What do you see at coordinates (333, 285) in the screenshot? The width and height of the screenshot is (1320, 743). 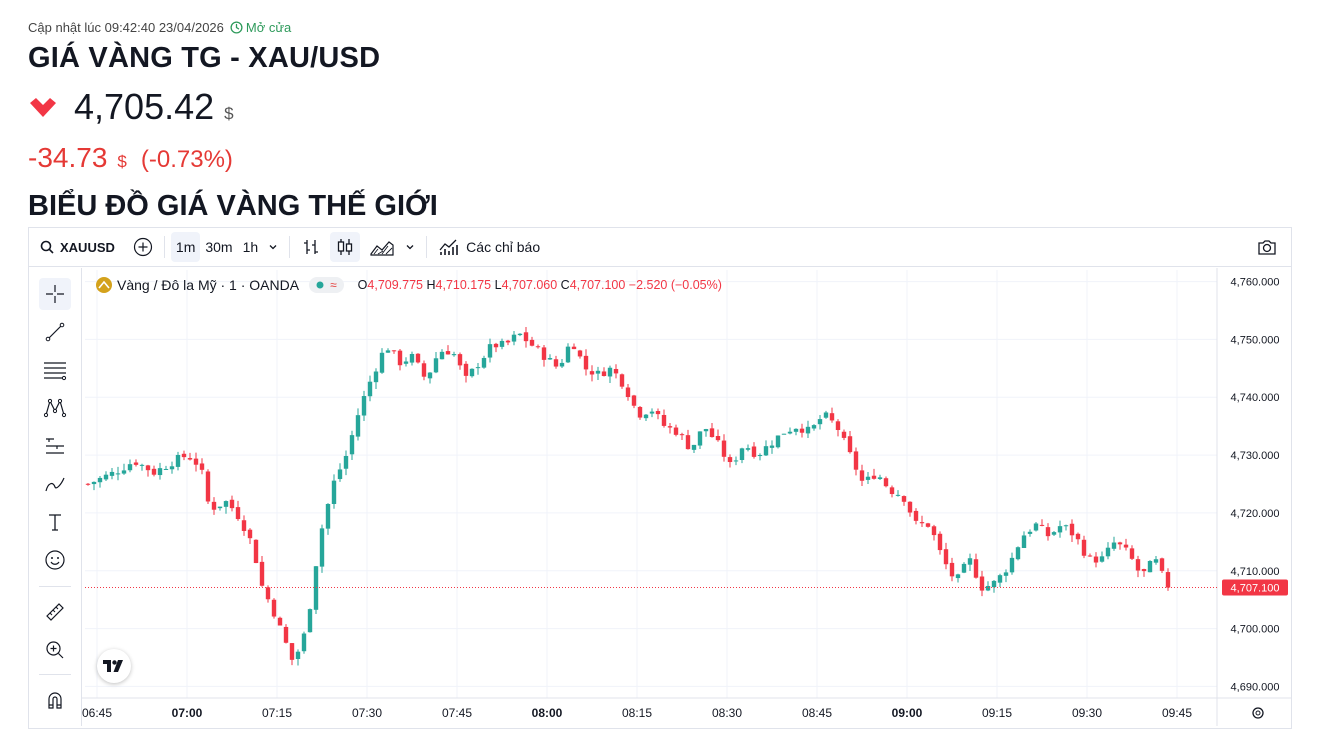 I see `wave-icon: ≈` at bounding box center [333, 285].